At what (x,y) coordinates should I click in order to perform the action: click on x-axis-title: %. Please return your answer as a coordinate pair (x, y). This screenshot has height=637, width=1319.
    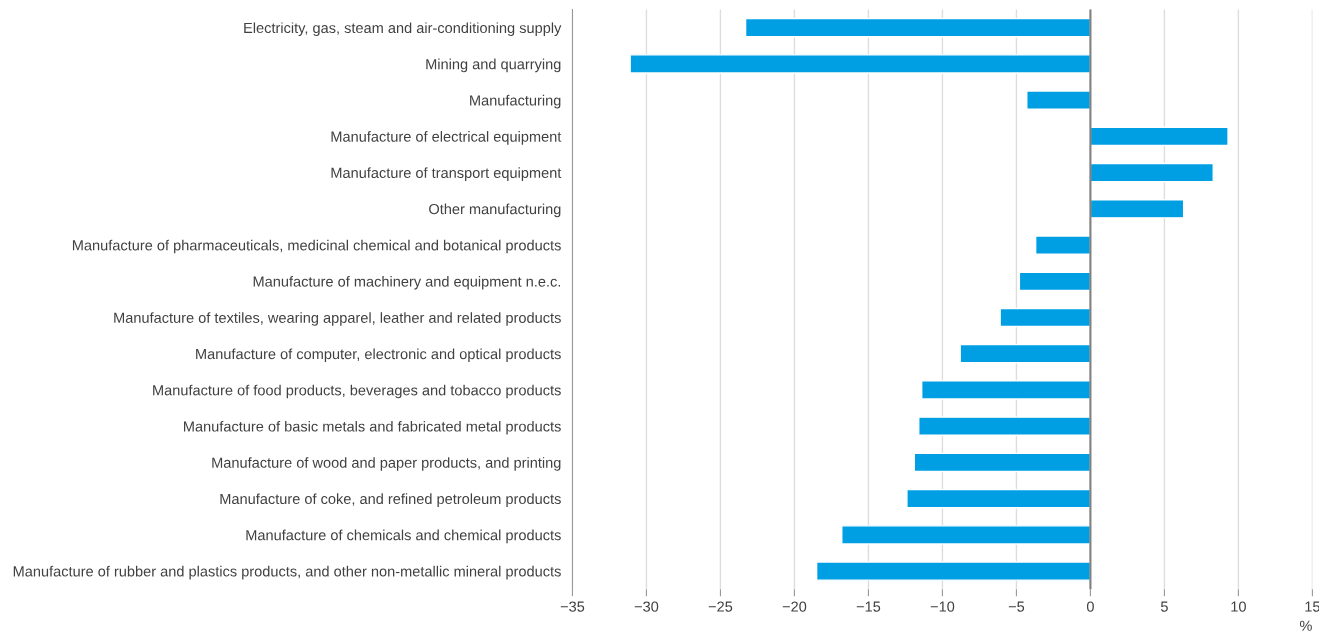
    Looking at the image, I should click on (1305, 625).